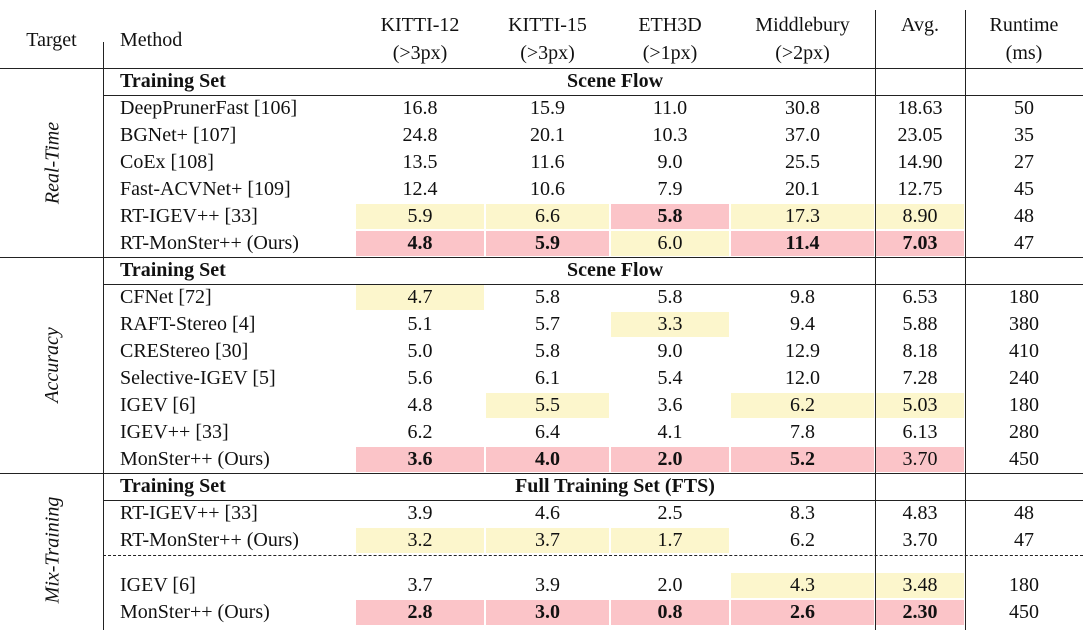 Image resolution: width=1083 pixels, height=630 pixels. Describe the element at coordinates (670, 25) in the screenshot. I see `header-column: ETH3D` at that location.